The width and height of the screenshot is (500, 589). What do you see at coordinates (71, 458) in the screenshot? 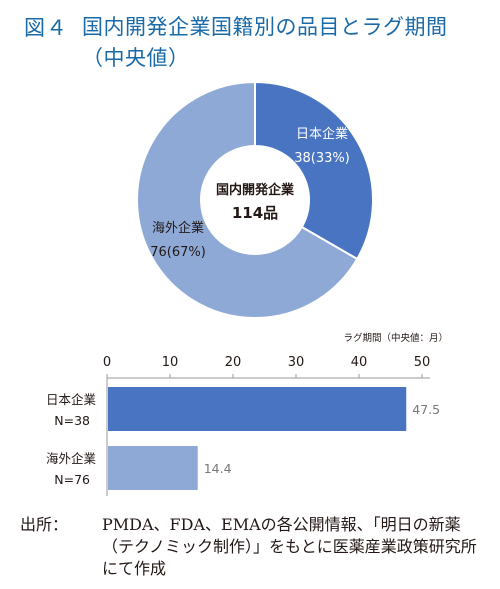
I see `bar-category-label: 海外企業` at bounding box center [71, 458].